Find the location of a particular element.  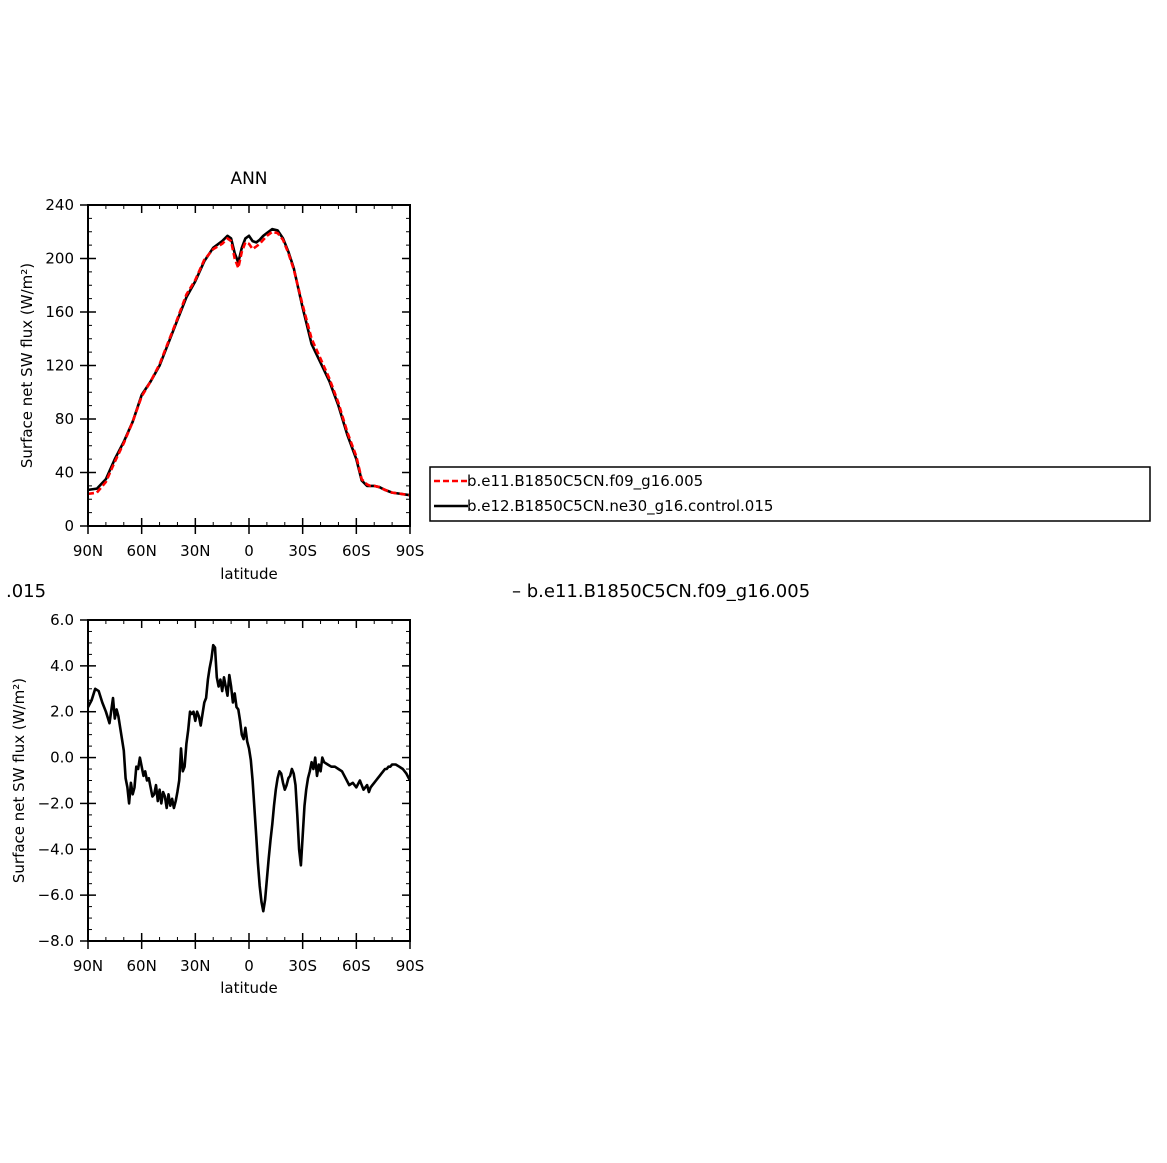

top-chart-frame is located at coordinates (249, 365).